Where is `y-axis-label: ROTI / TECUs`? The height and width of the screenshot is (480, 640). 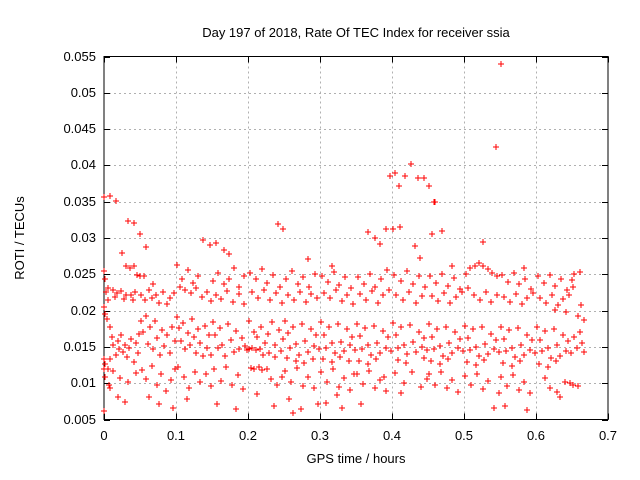
y-axis-label: ROTI / TECUs is located at coordinates (19, 238).